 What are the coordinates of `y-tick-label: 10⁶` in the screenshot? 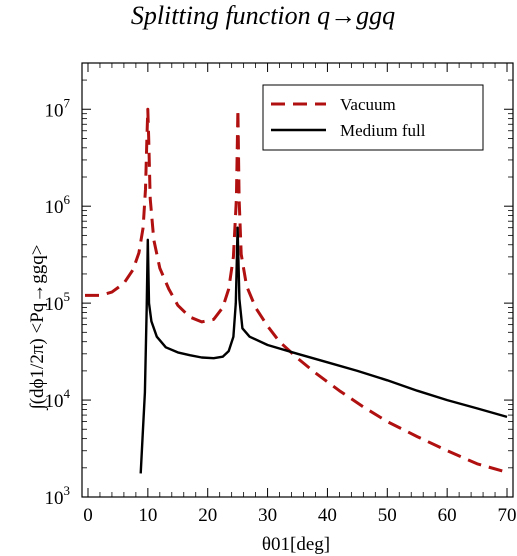 It's located at (58, 205).